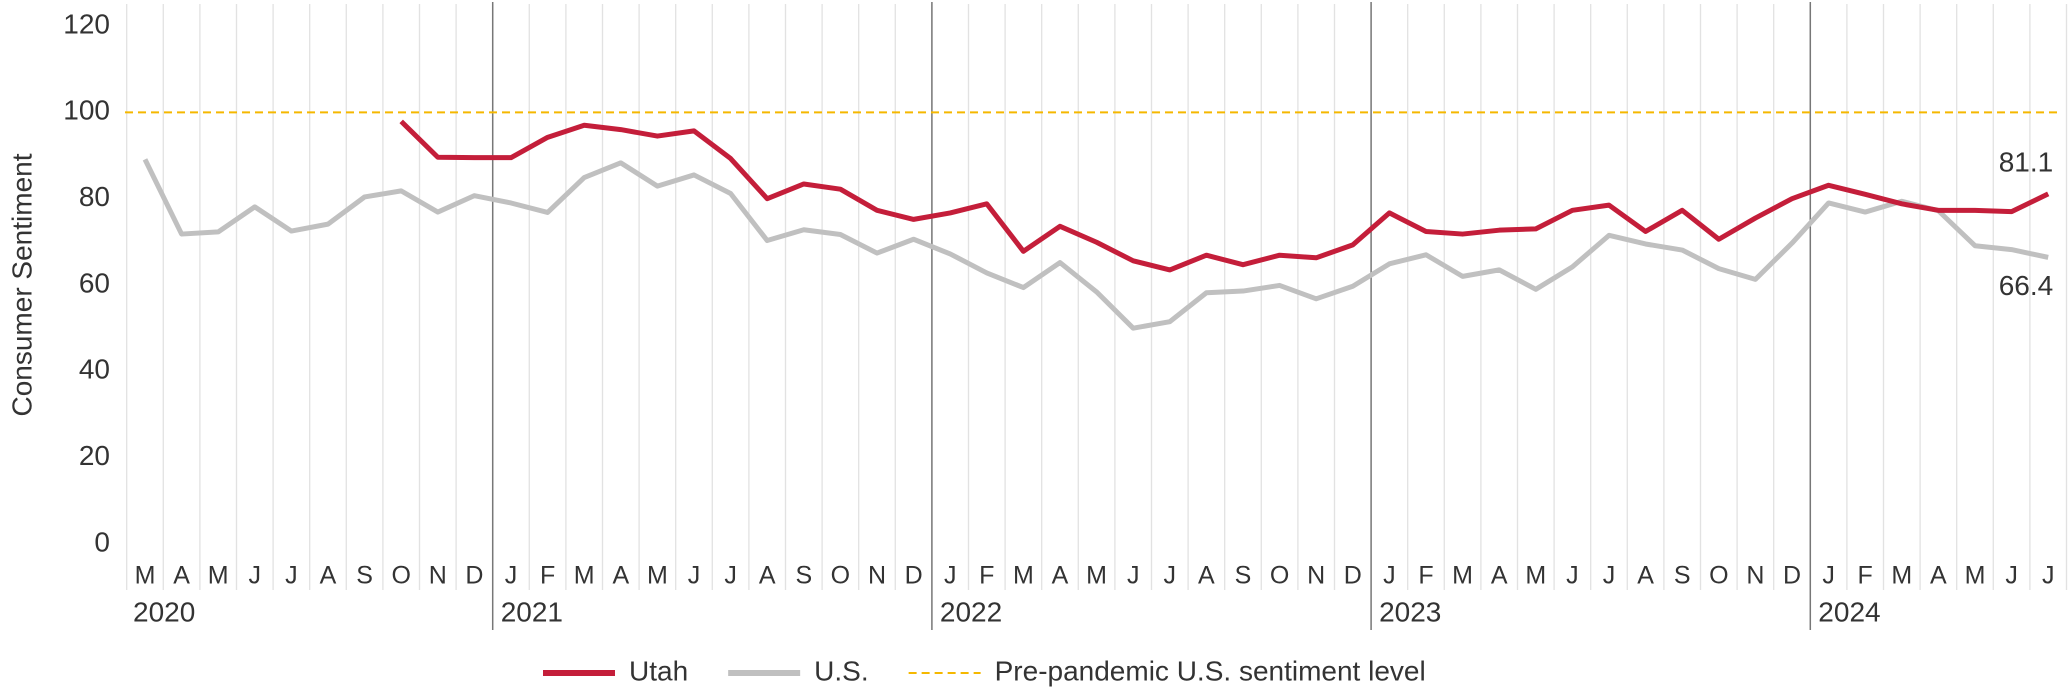  I want to click on y-tick-label: 20, so click(94, 455).